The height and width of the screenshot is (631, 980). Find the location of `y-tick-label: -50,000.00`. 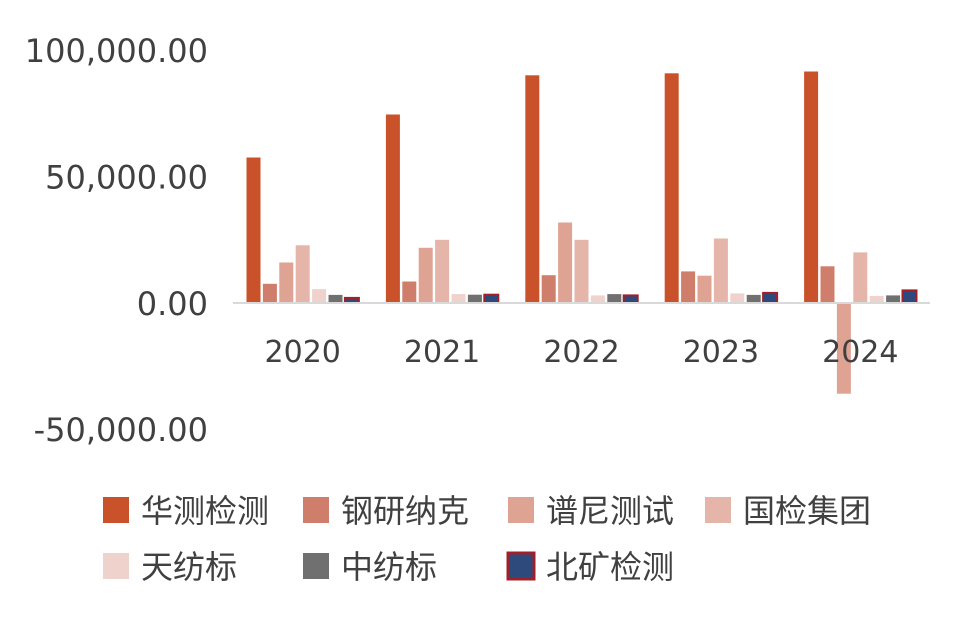

y-tick-label: -50,000.00 is located at coordinates (121, 430).